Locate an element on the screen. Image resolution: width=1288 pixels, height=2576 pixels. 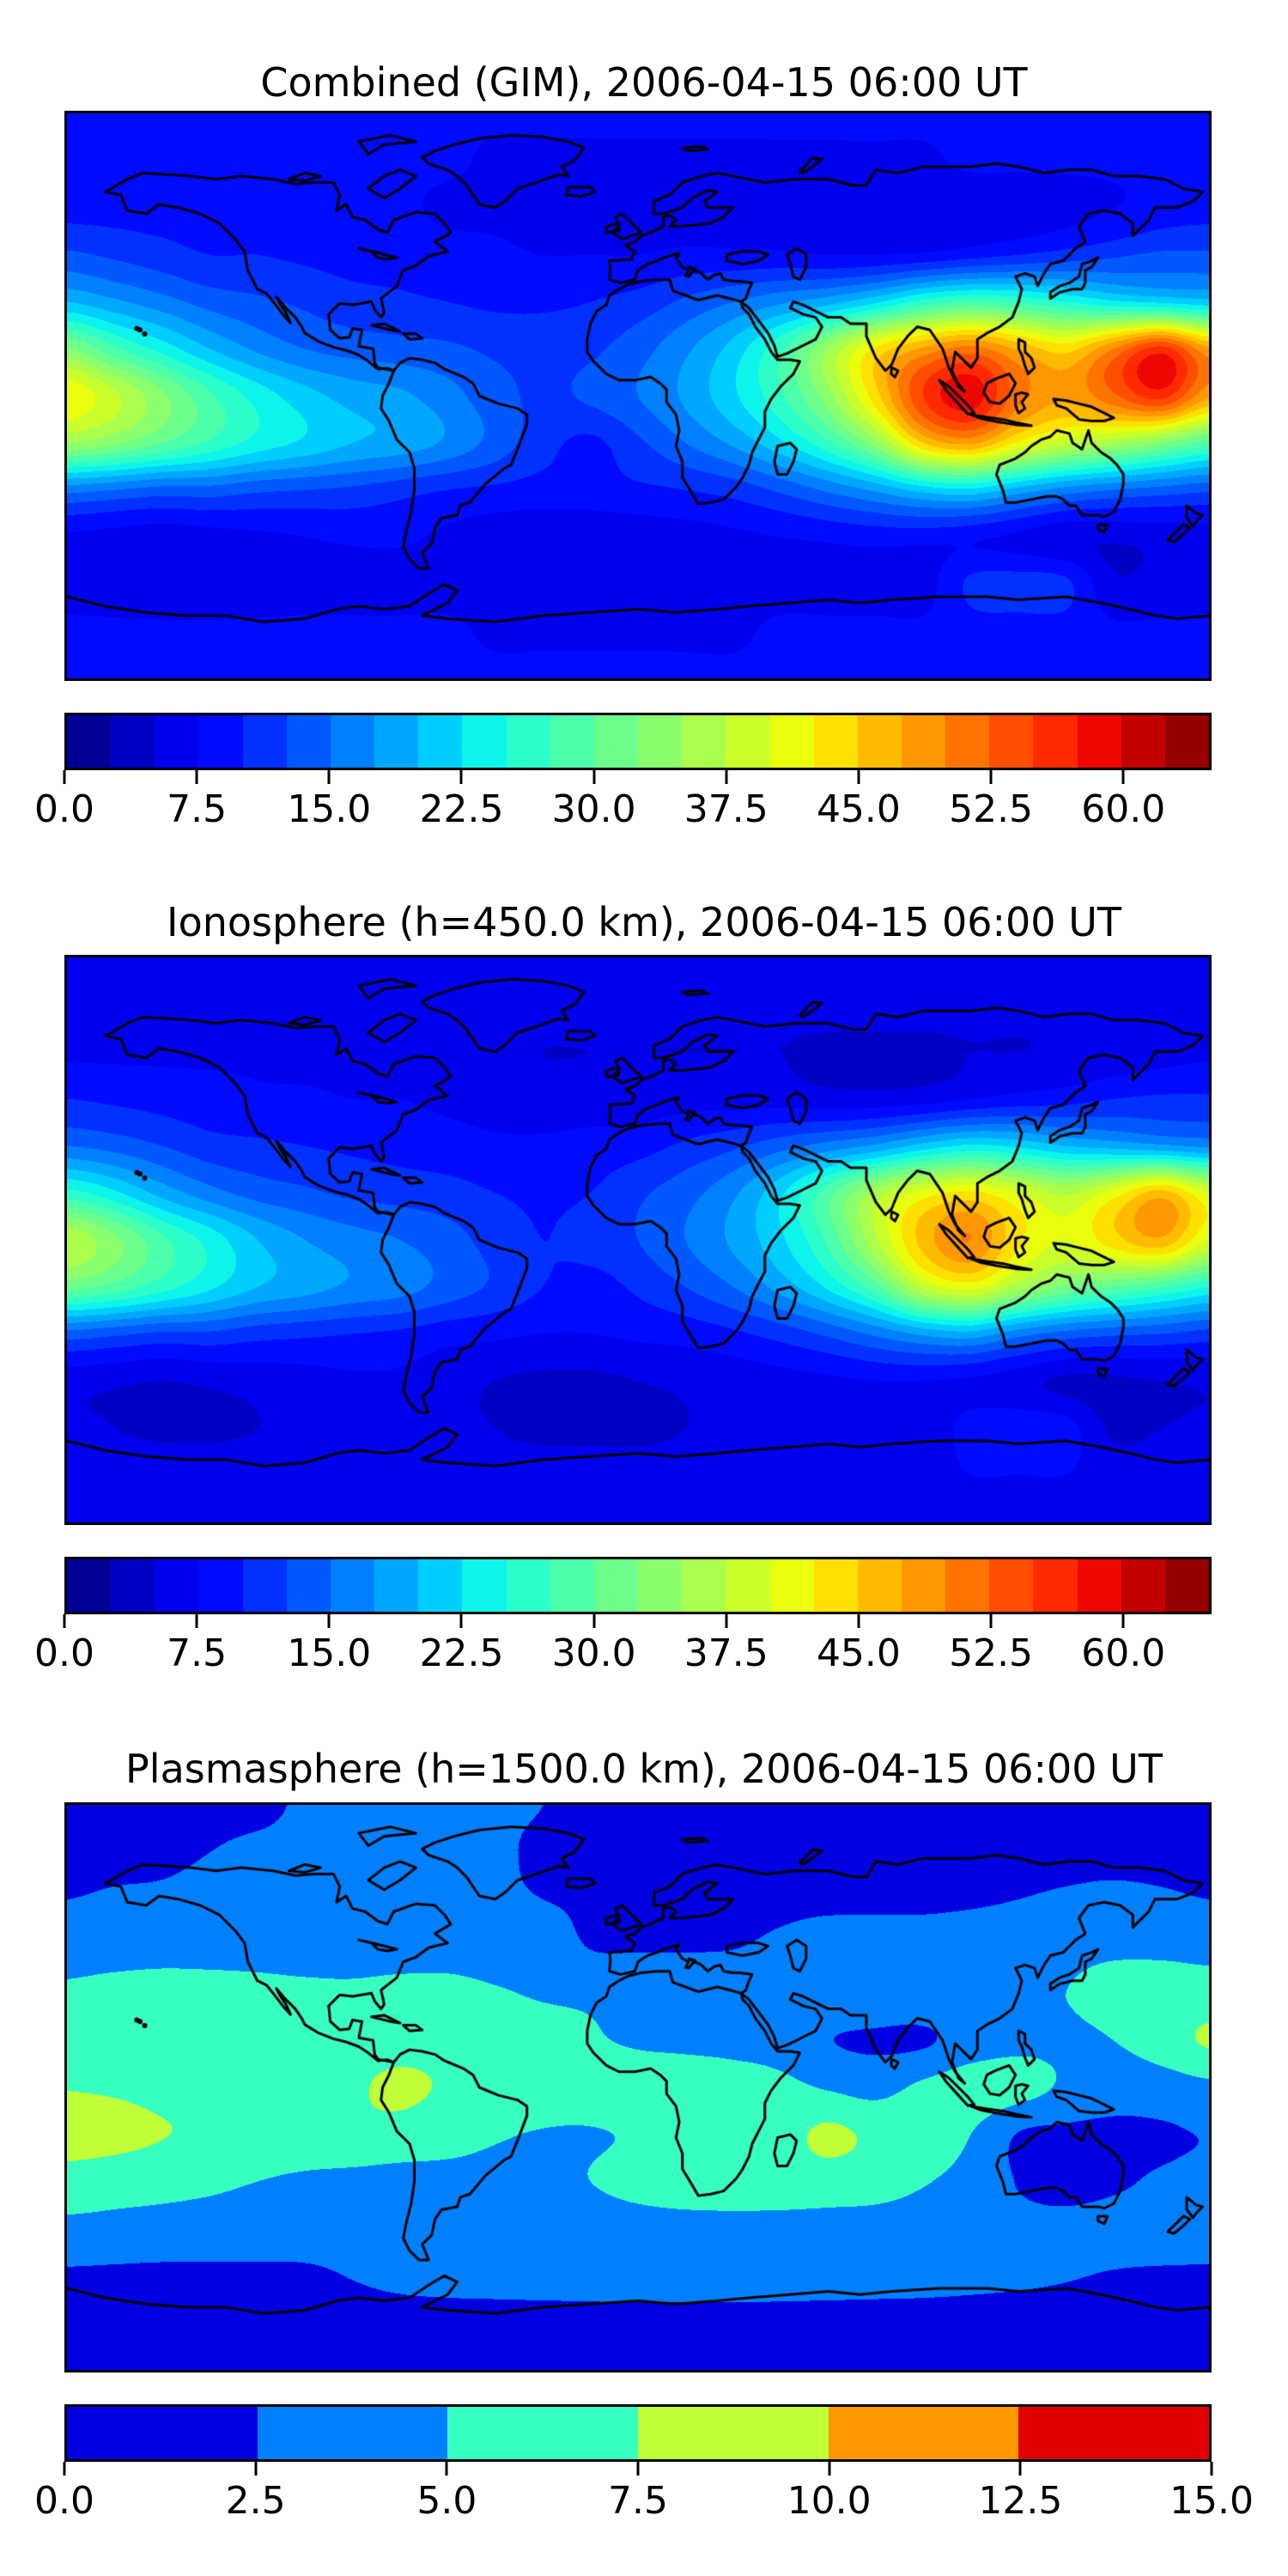
colorbar-axis-ionosphere: 0.0 7.5 15.0 22.5 30.0 37.5 45.0 52.5 60.0 is located at coordinates (623, 1661).